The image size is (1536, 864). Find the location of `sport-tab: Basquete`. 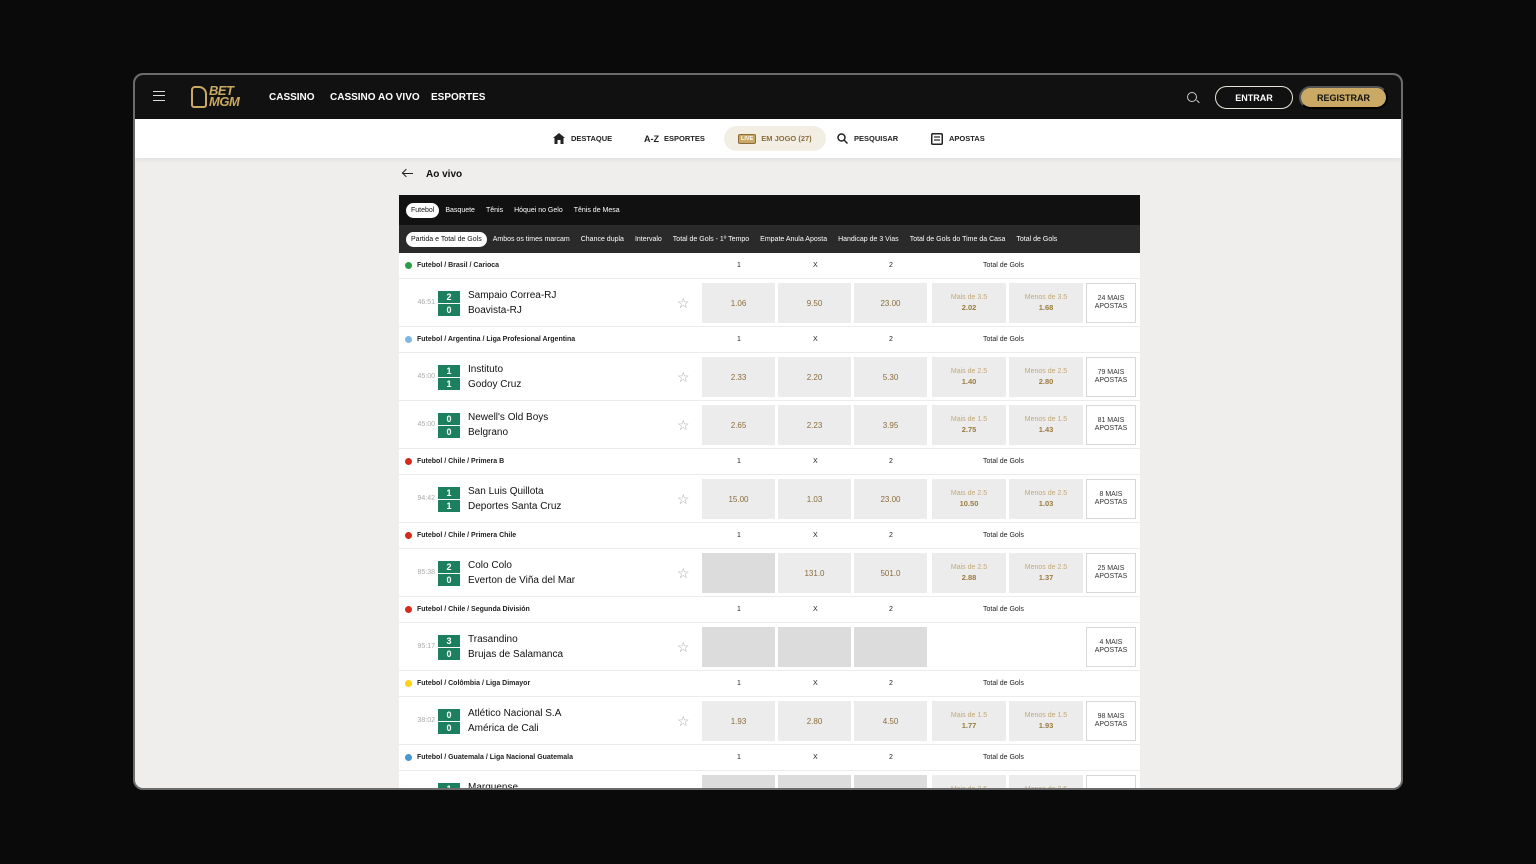

sport-tab: Basquete is located at coordinates (460, 210).